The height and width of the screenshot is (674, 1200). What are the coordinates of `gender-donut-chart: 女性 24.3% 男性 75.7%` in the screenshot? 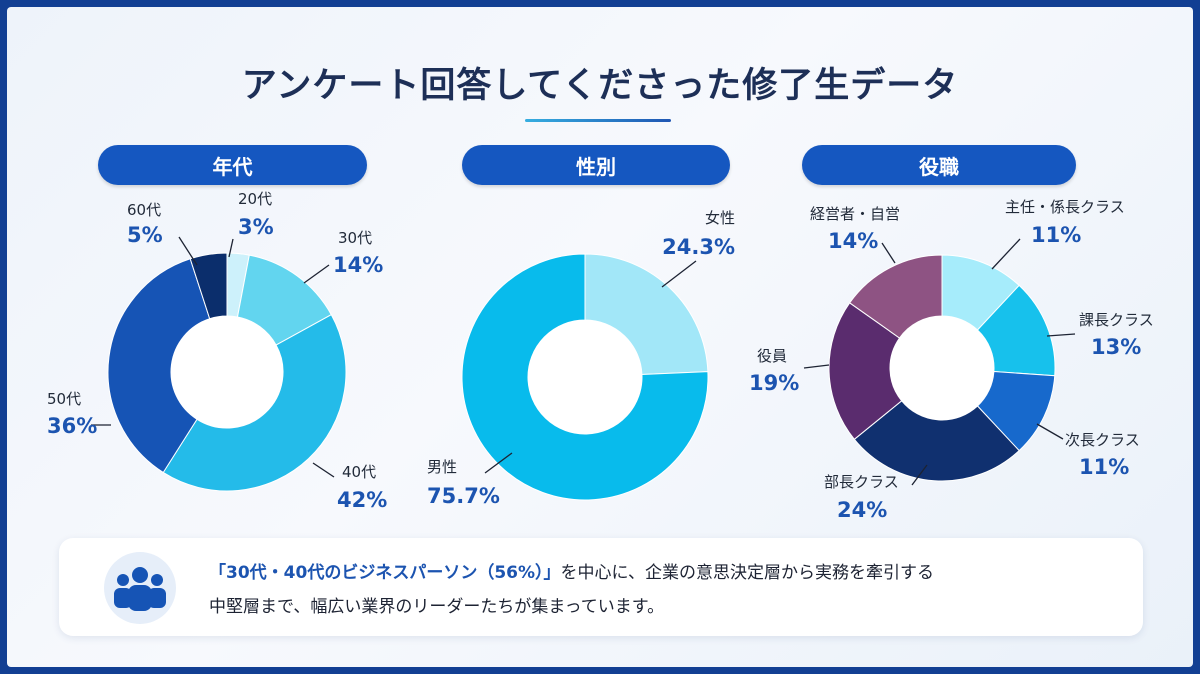 It's located at (581, 358).